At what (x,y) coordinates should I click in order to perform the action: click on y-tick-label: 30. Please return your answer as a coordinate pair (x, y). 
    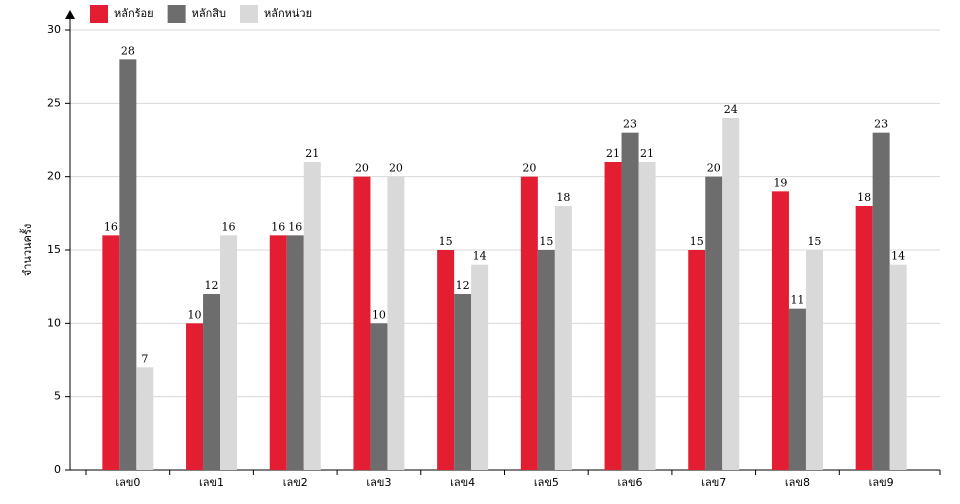
    Looking at the image, I should click on (54, 29).